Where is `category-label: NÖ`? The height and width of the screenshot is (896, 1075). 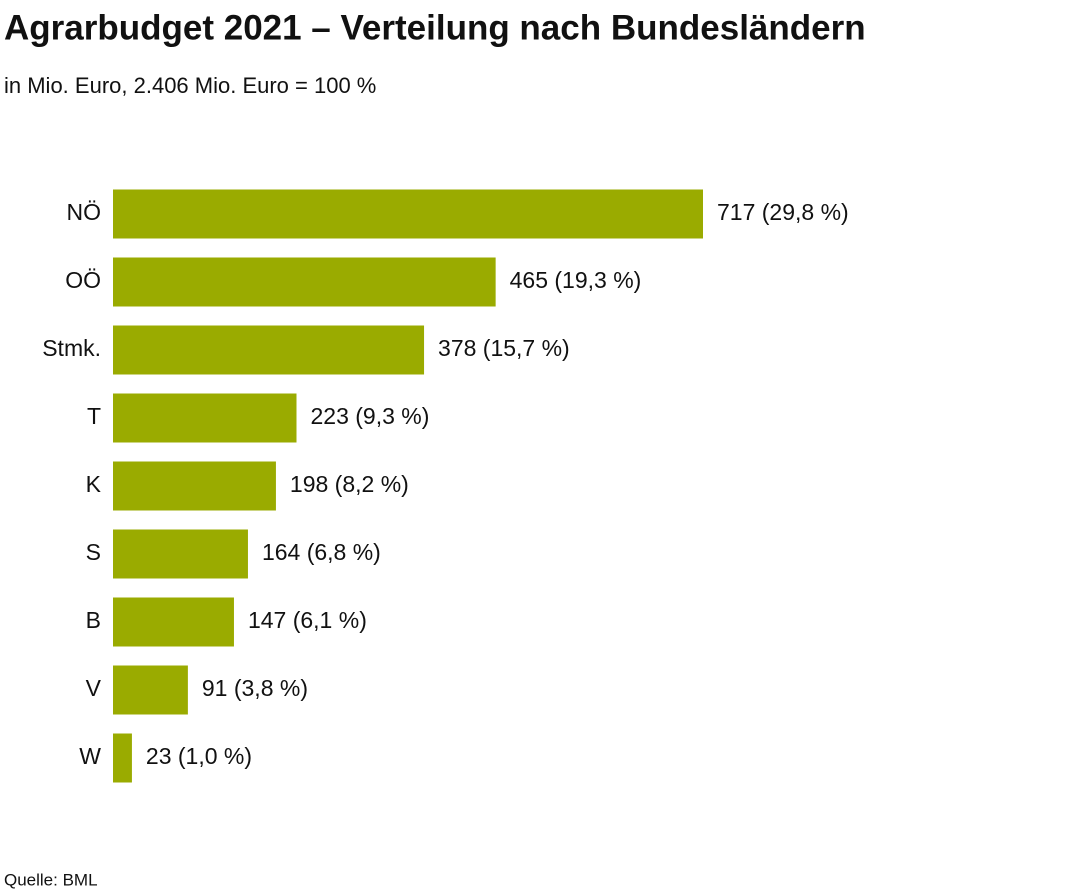
category-label: NÖ is located at coordinates (84, 212).